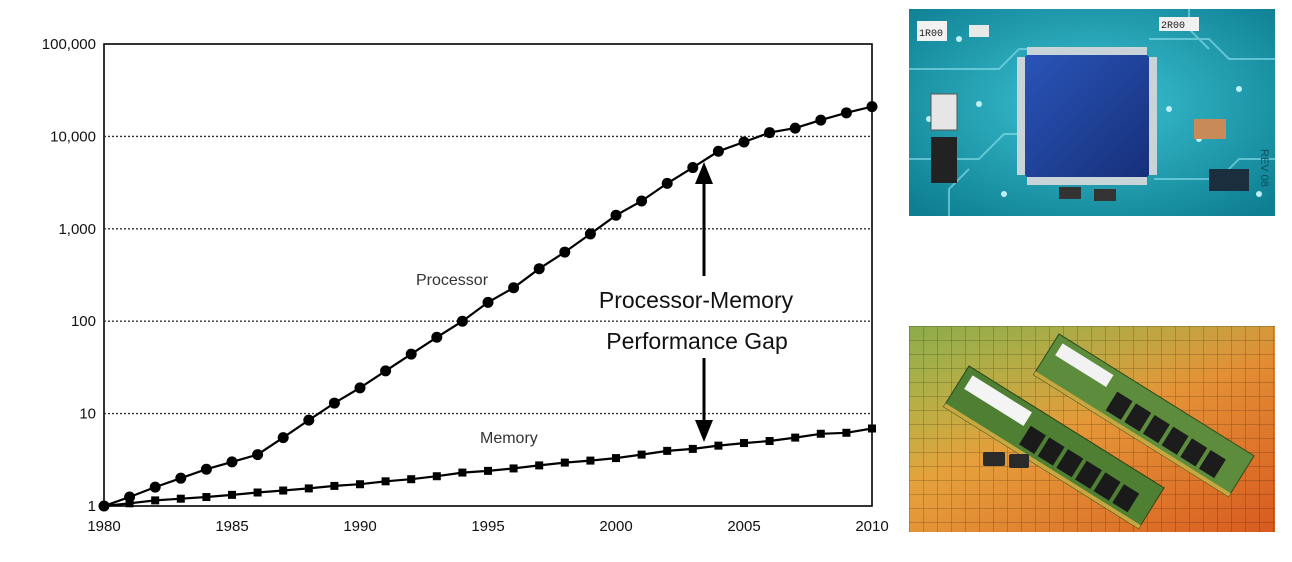 This screenshot has width=1292, height=562. Describe the element at coordinates (509, 438) in the screenshot. I see `memory-series-label: Memory` at that location.